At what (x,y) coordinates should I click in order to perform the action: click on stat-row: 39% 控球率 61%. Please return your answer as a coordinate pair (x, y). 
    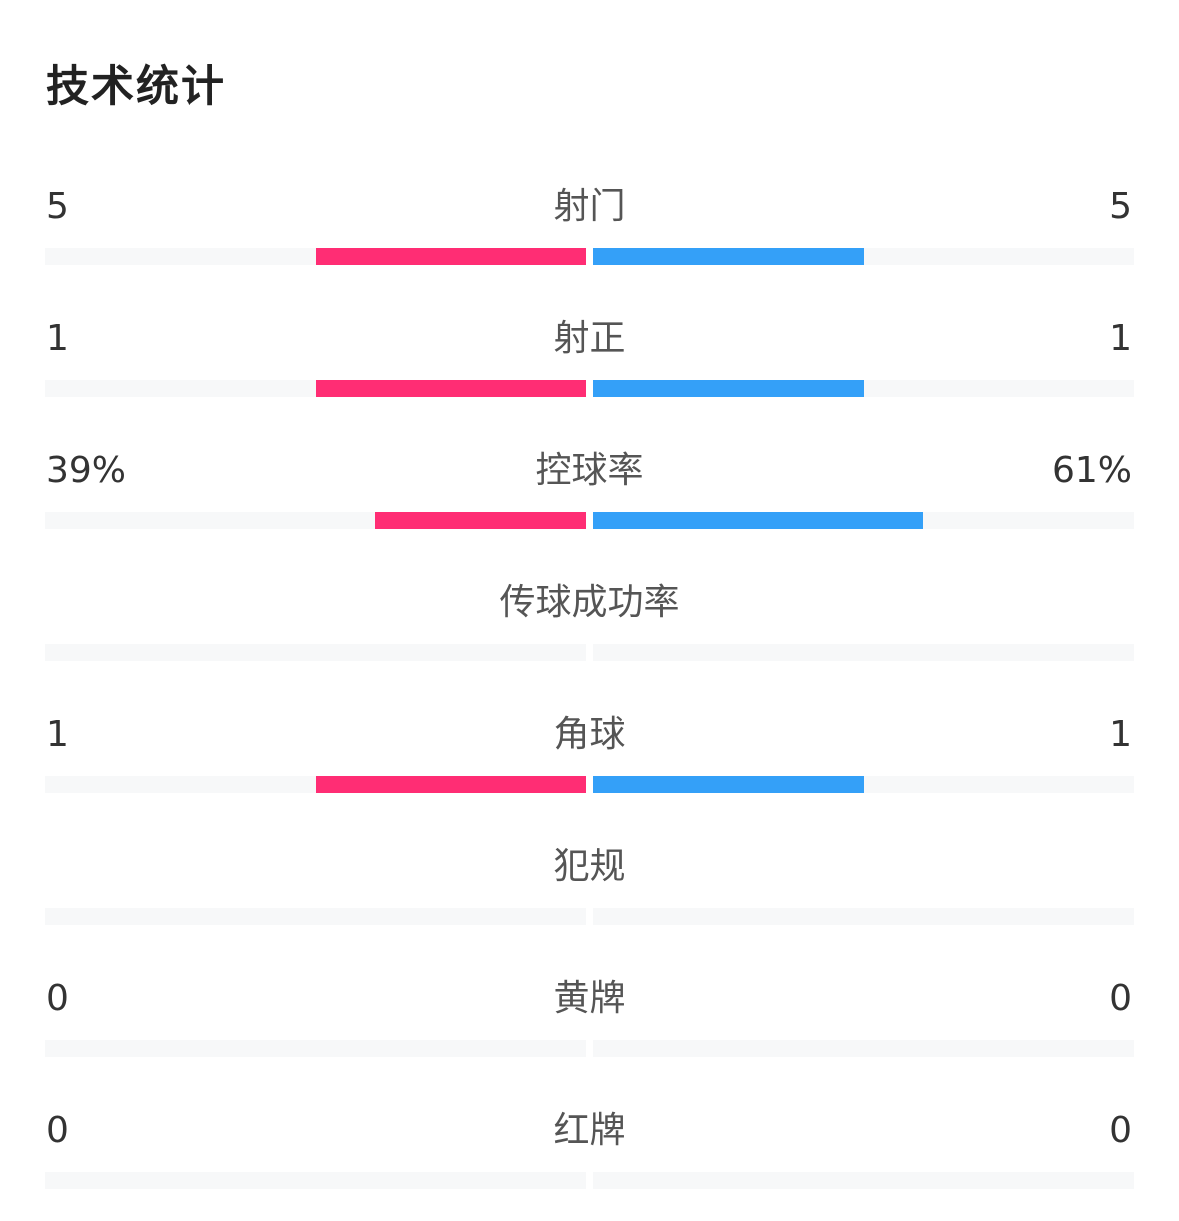
    Looking at the image, I should click on (589, 491).